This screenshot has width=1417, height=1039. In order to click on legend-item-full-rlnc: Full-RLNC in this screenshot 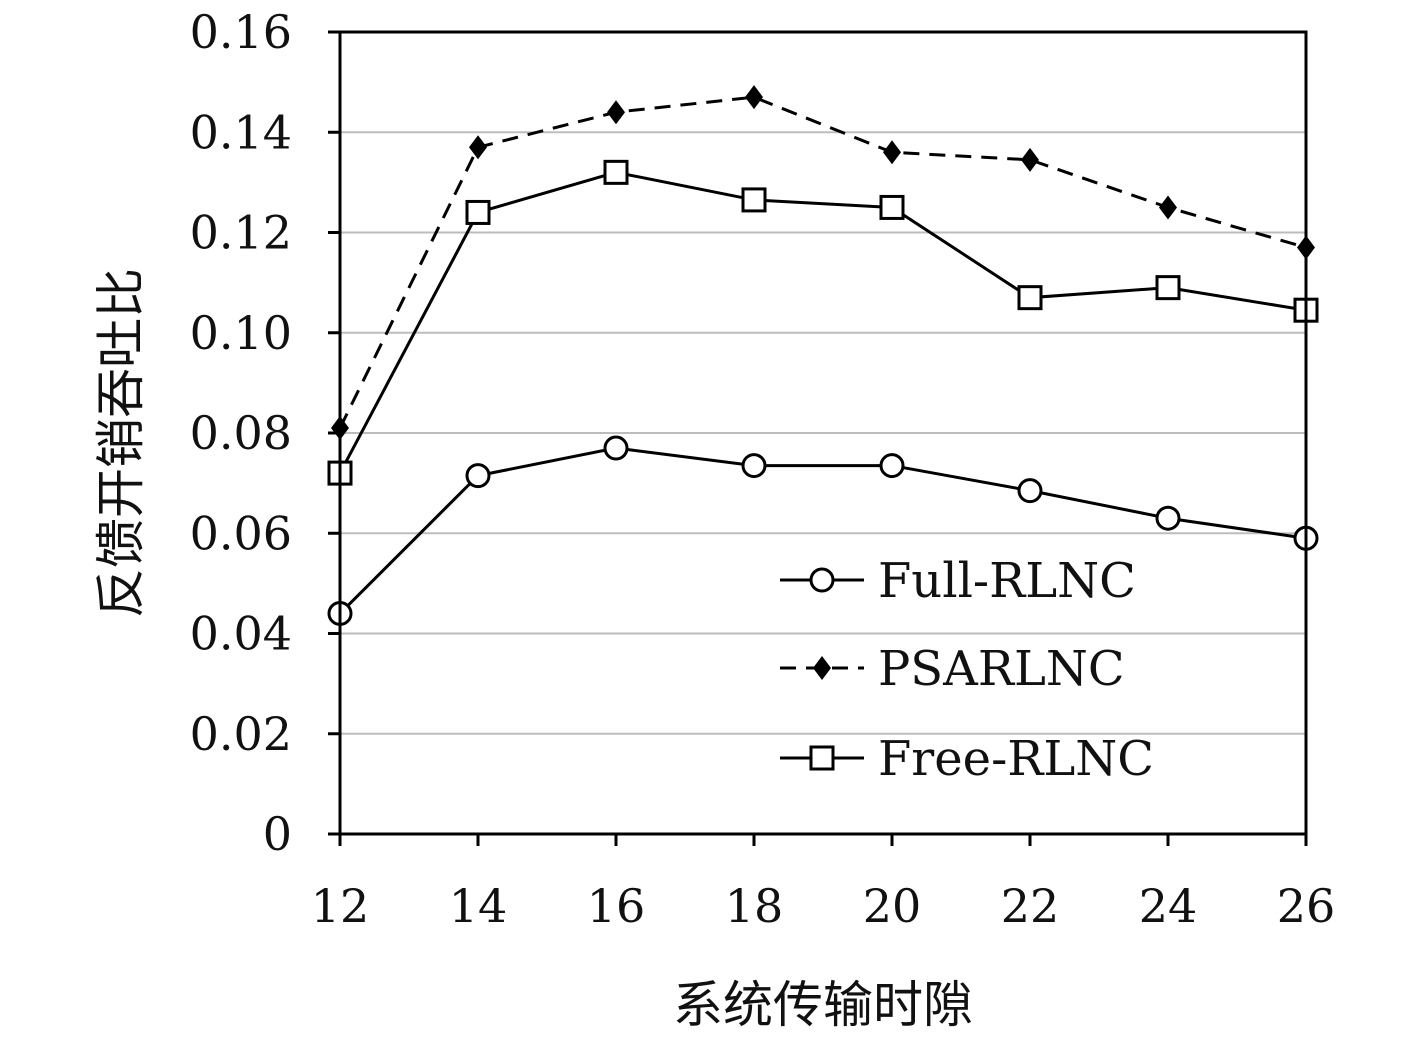, I will do `click(958, 581)`.